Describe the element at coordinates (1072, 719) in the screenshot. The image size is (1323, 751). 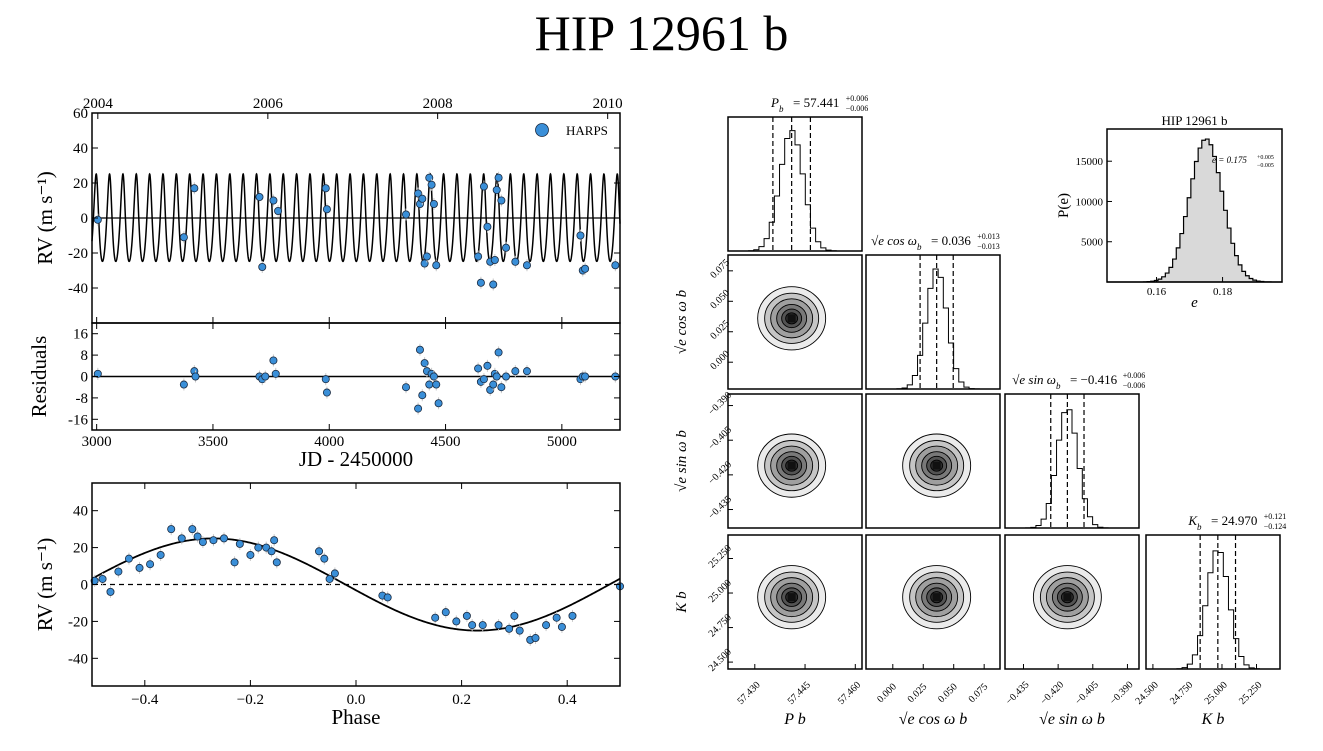
I see `corner-xlabel-esin: √e sin ω b` at that location.